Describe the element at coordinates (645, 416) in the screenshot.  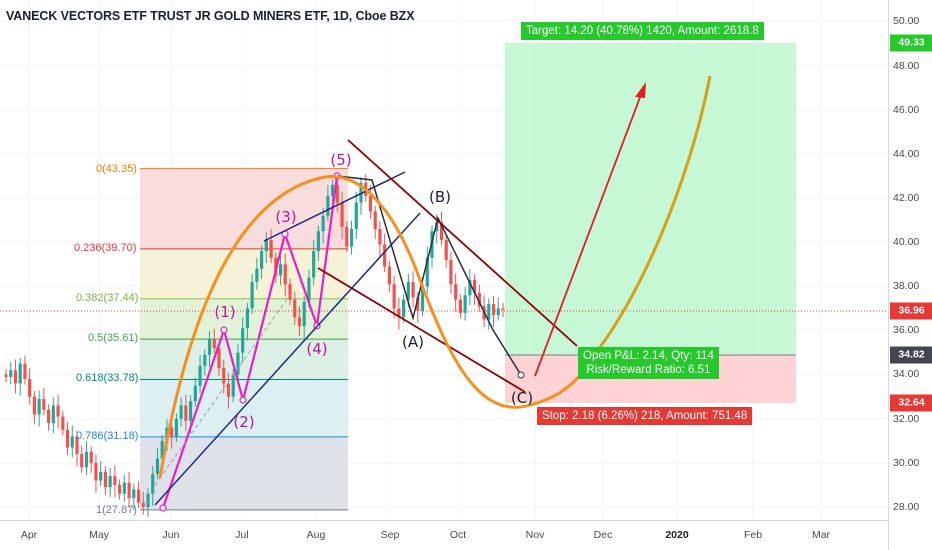
I see `stop-label: Stop: 2.18 (6.26%) 218, Amount: 751.48` at that location.